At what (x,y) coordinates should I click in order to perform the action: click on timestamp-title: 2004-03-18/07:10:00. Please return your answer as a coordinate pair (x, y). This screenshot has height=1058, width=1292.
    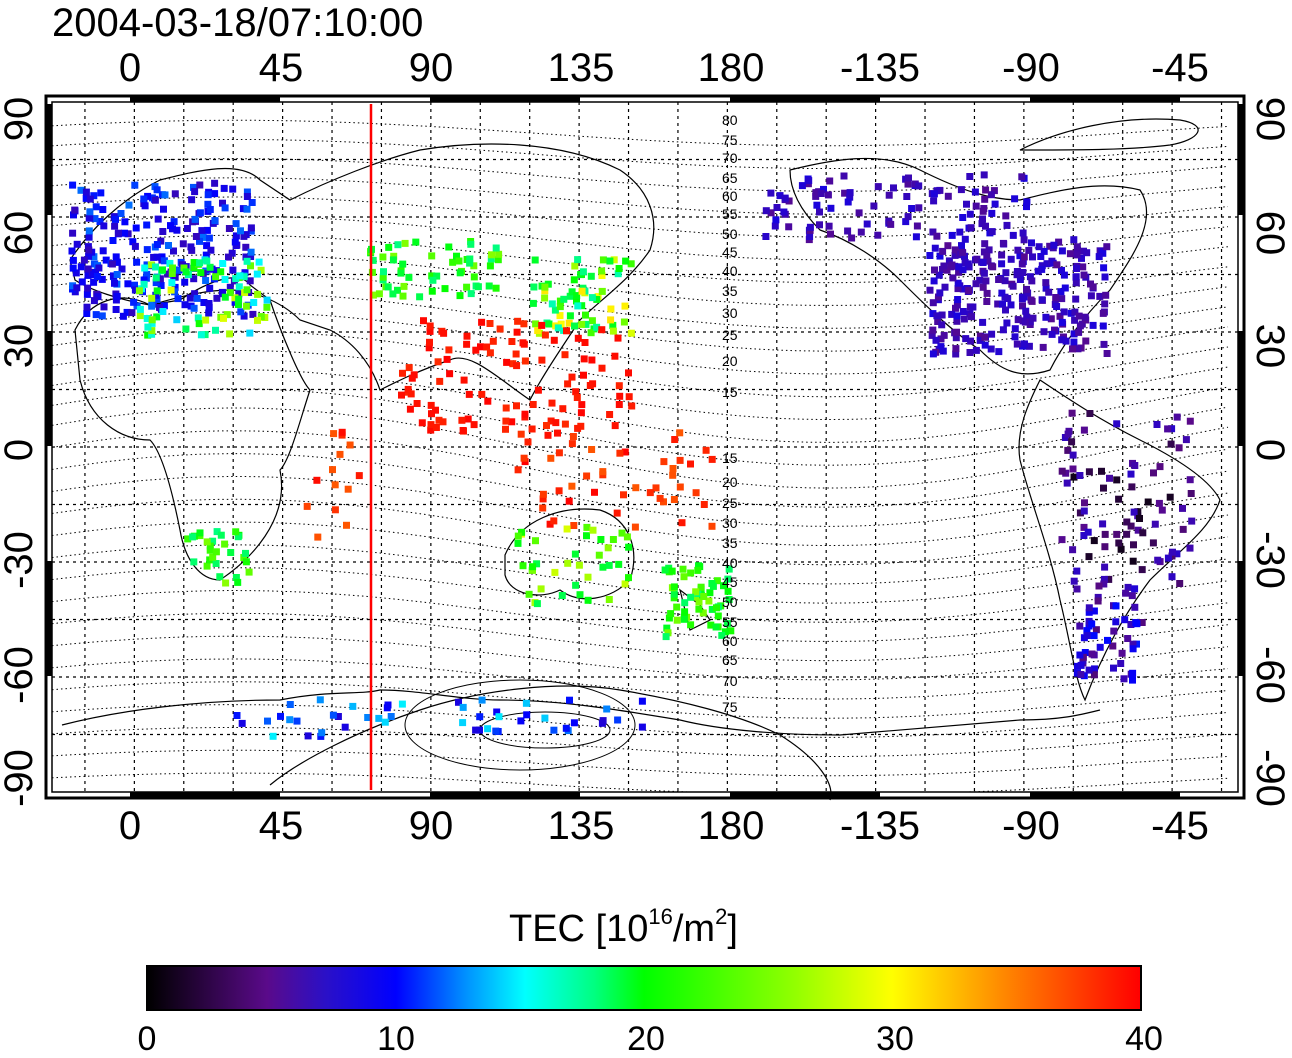
    Looking at the image, I should click on (238, 23).